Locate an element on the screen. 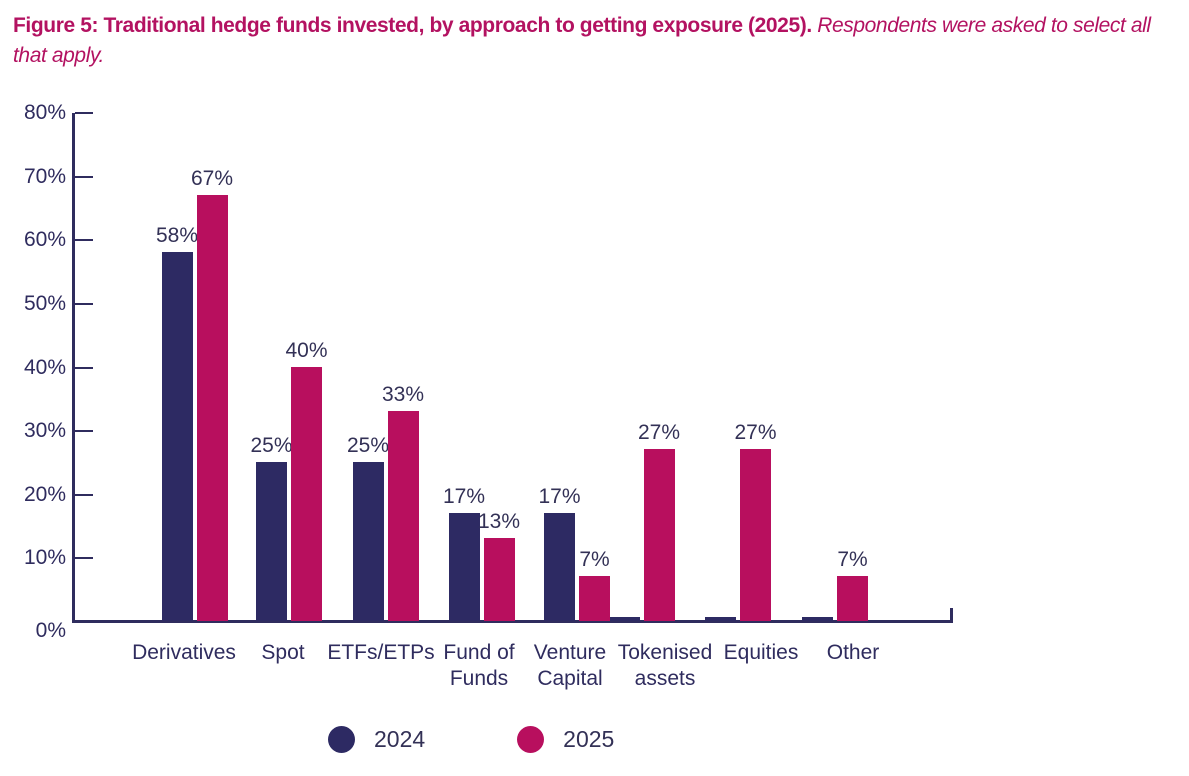  bar-2024-equities is located at coordinates (720, 619).